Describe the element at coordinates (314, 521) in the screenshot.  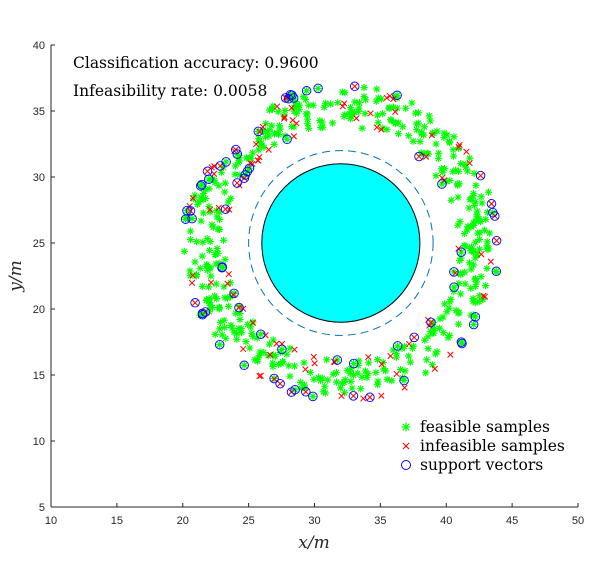
I see `x-tick-label: 30` at that location.